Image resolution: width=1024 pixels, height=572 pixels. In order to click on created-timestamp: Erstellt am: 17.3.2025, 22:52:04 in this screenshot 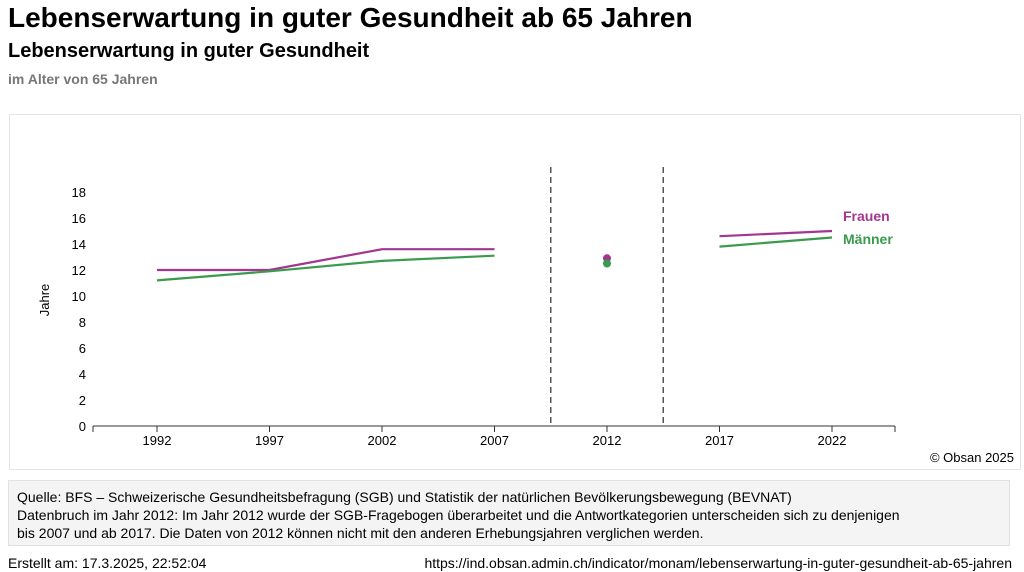, I will do `click(107, 563)`.